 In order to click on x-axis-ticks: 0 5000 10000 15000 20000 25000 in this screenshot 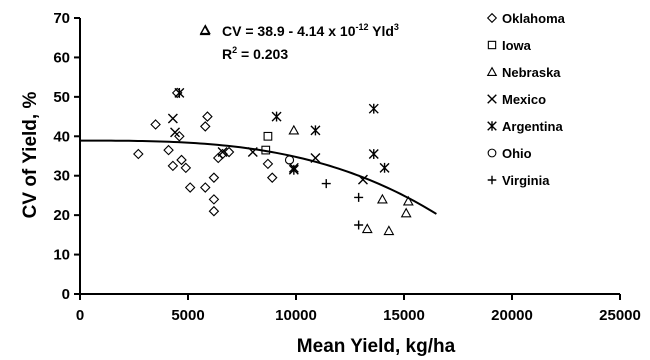, I will do `click(358, 309)`.